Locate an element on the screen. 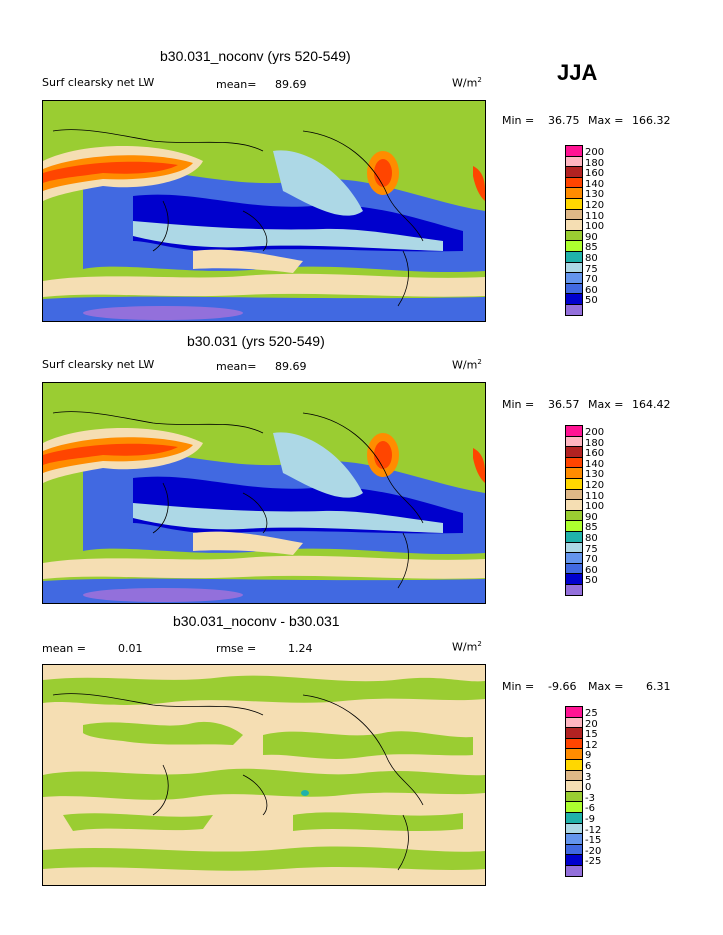 This screenshot has height=935, width=723. panel3-max-label: Max = is located at coordinates (606, 686).